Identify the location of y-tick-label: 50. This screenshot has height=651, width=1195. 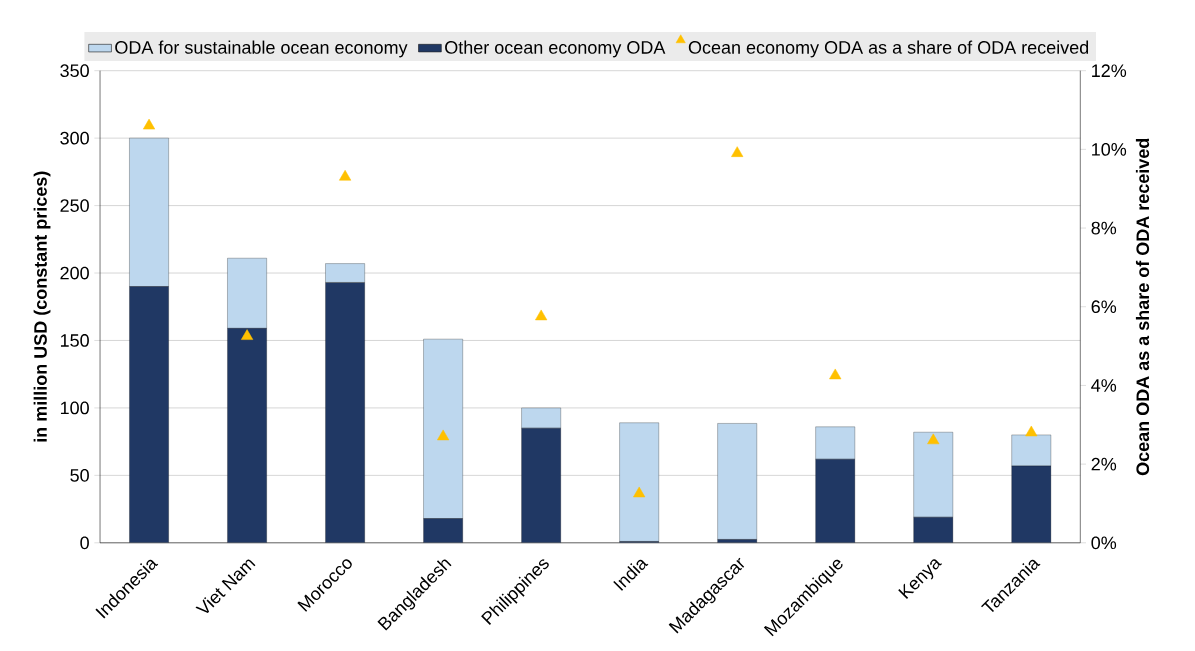
(79, 475).